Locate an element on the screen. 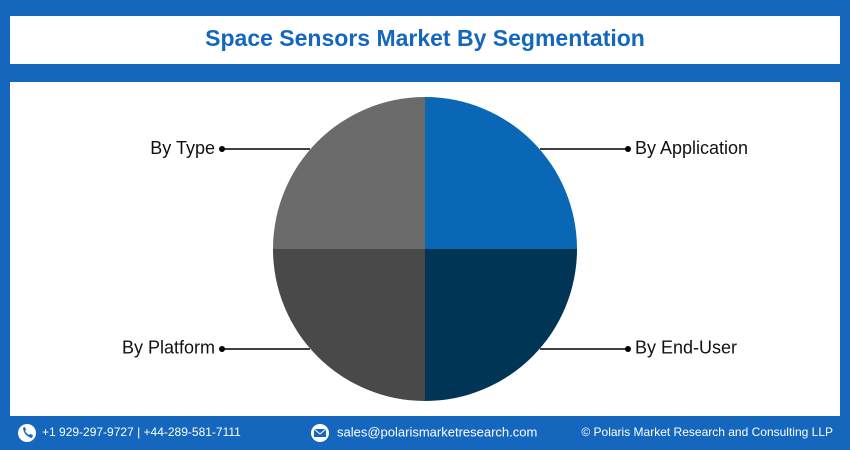 The height and width of the screenshot is (450, 850). title-box is located at coordinates (425, 40).